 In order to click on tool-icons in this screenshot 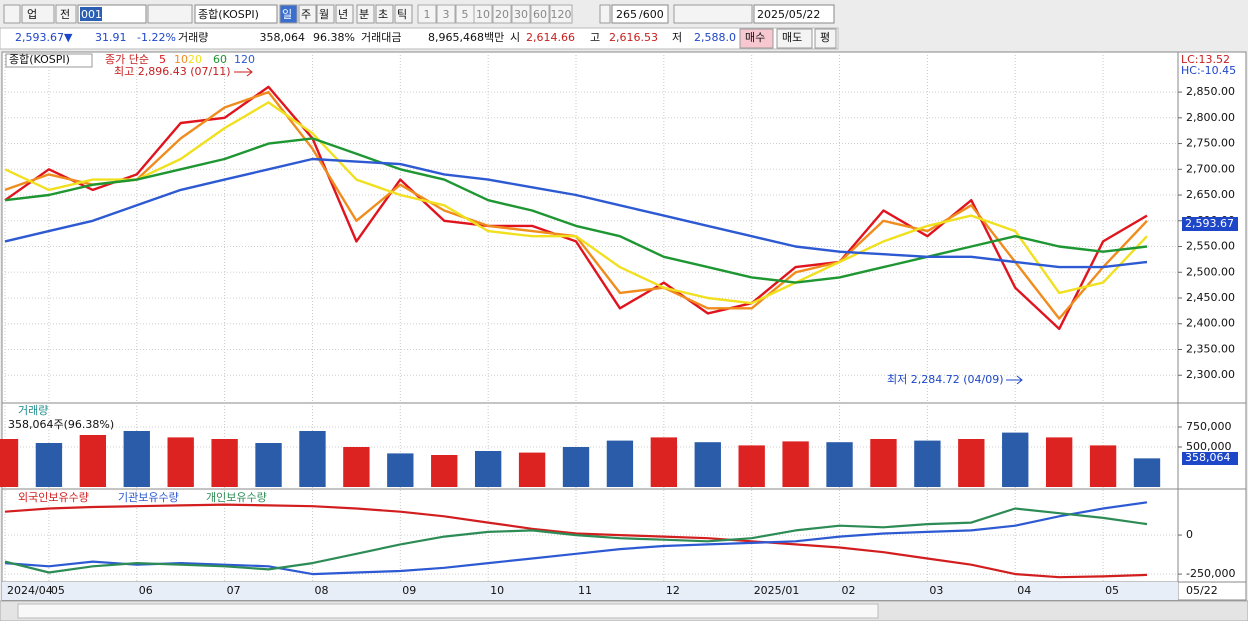, I will do `click(713, 14)`.